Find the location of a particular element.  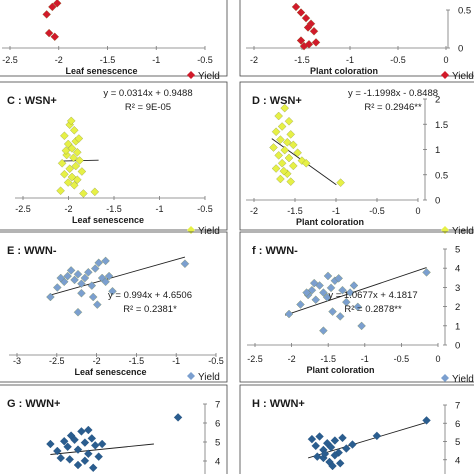

y-tick-label: 3 is located at coordinates (457, 288).